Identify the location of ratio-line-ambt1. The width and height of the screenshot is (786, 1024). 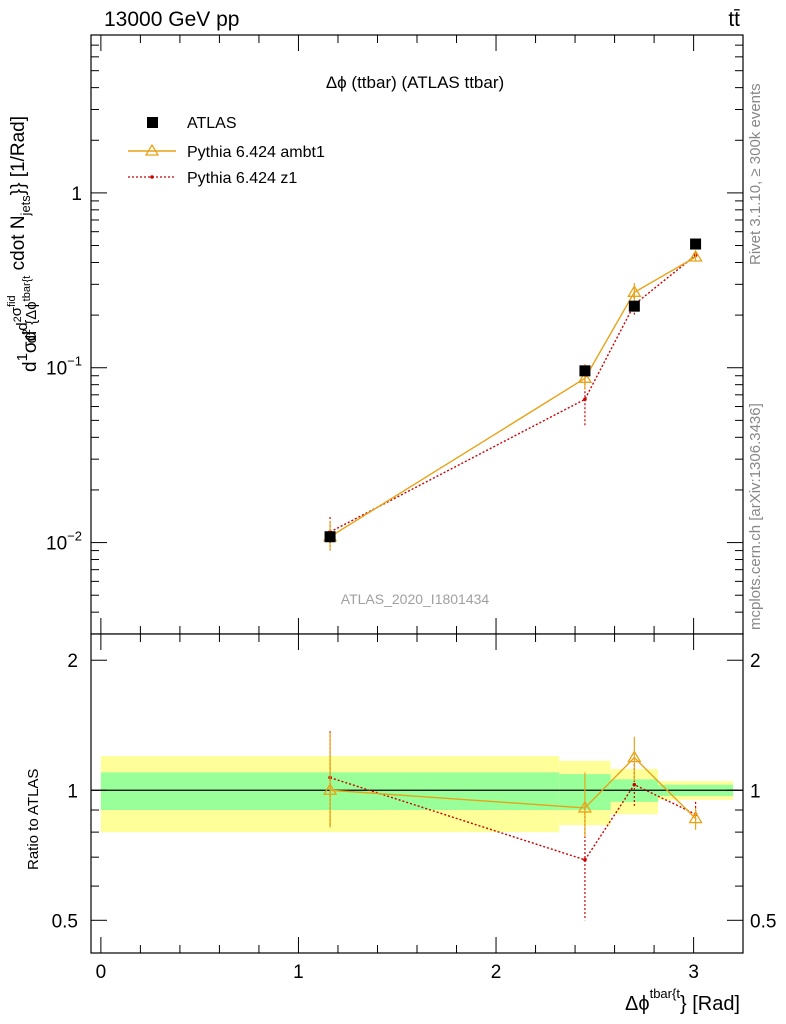
(513, 788).